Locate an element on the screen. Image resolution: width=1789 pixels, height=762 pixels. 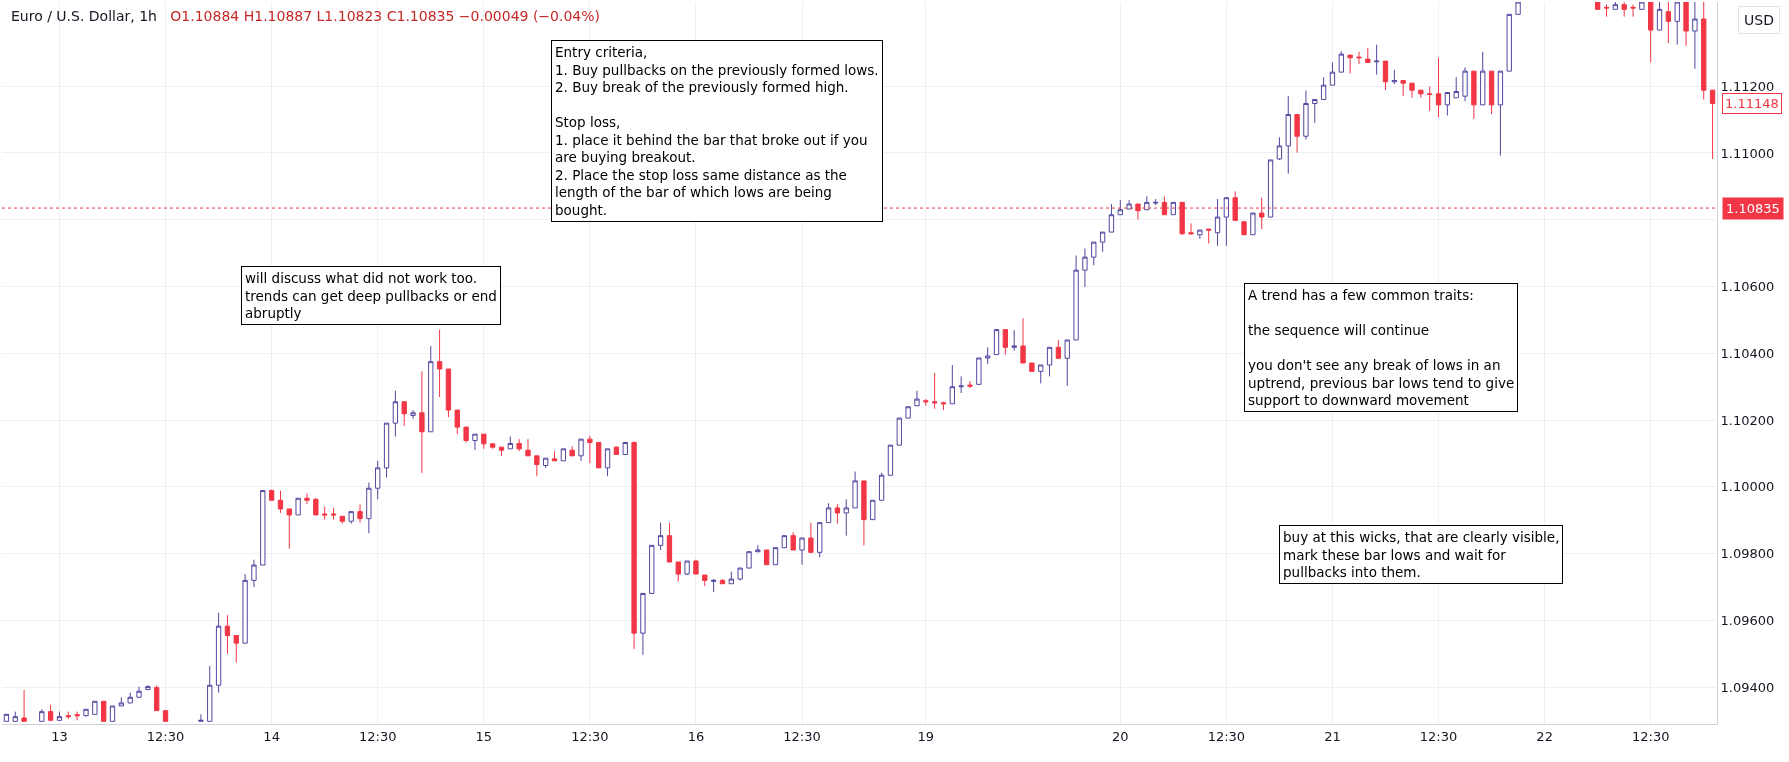
x-tick-label: 20 is located at coordinates (1120, 736).